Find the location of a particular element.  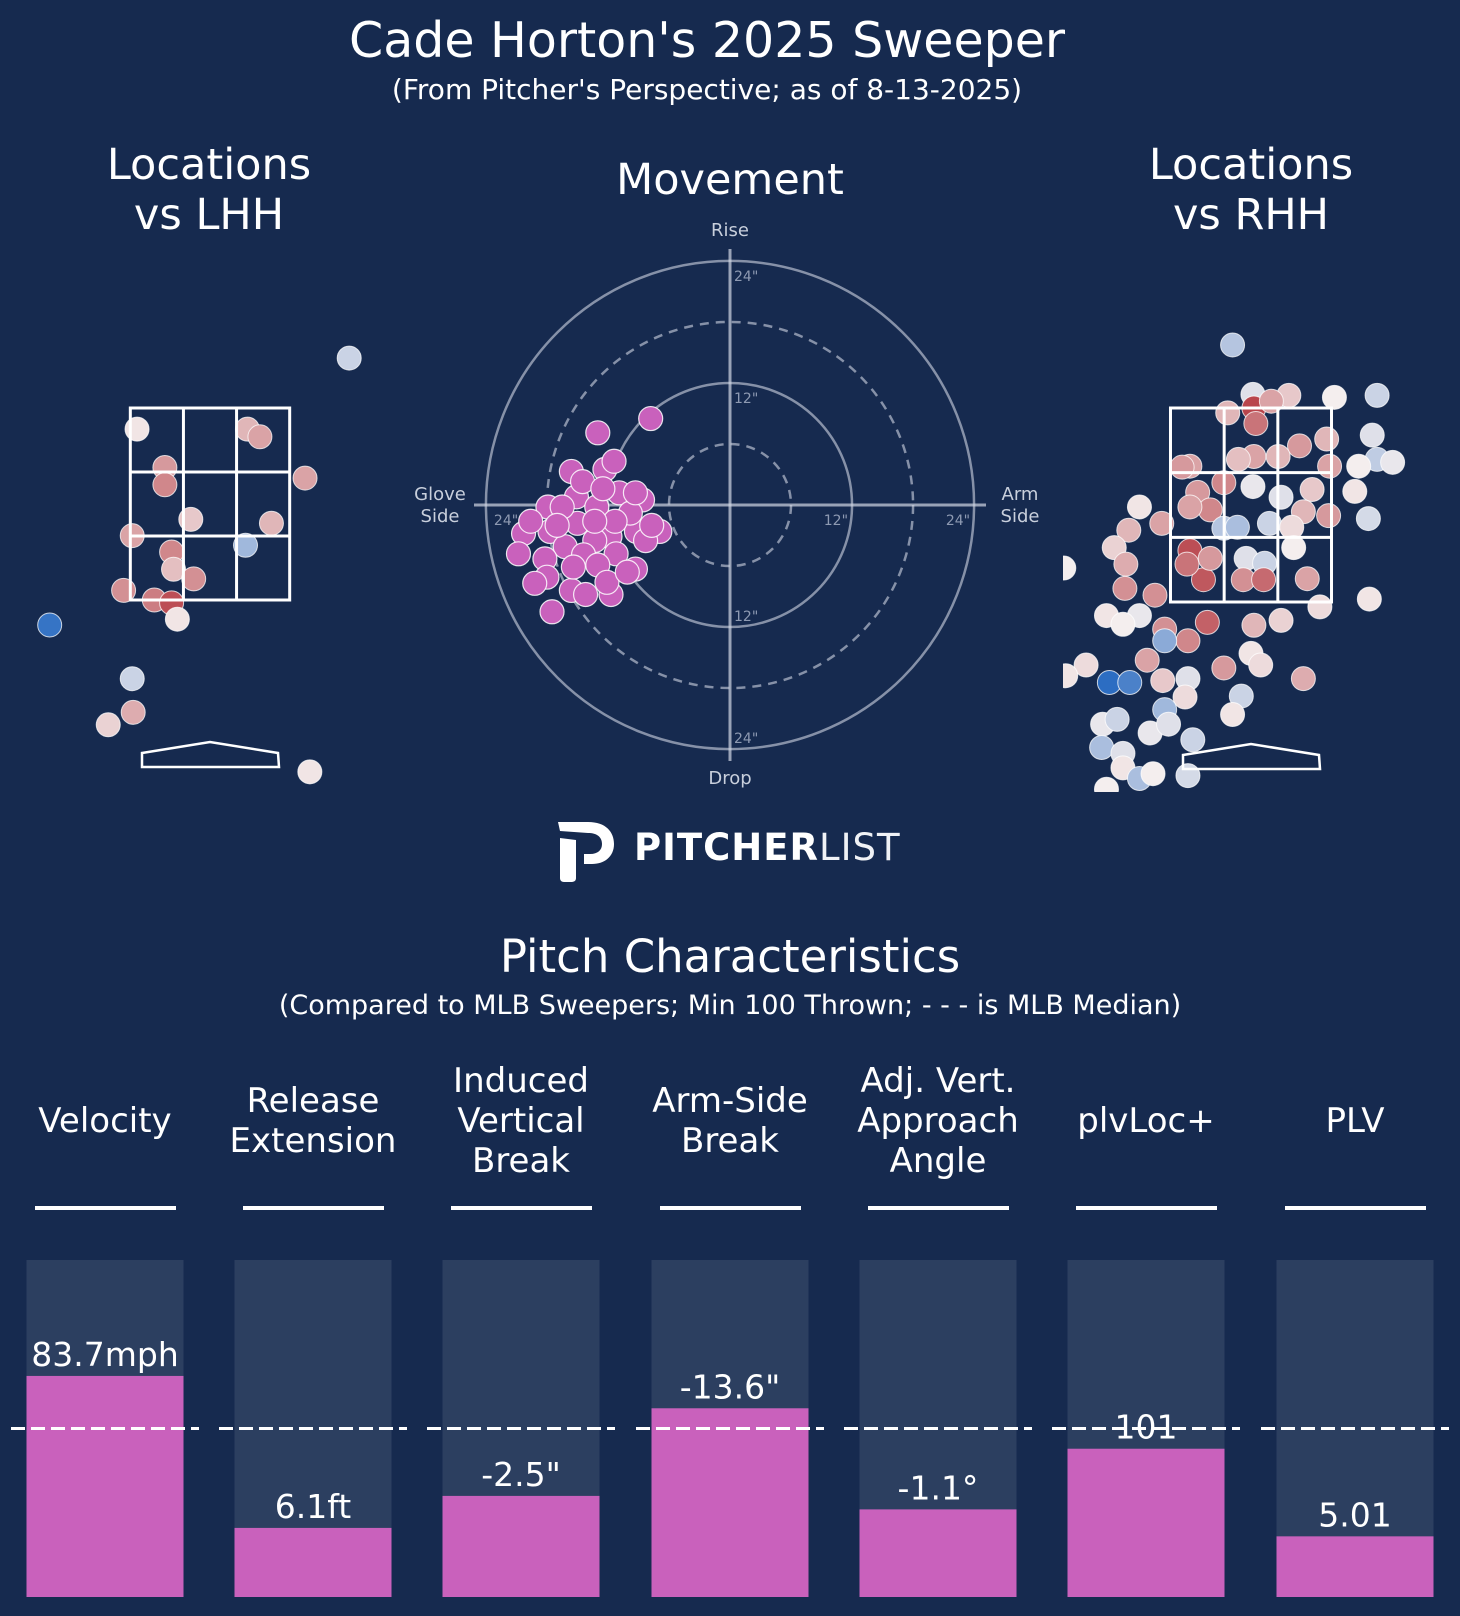

drop-label: Drop is located at coordinates (729, 778).